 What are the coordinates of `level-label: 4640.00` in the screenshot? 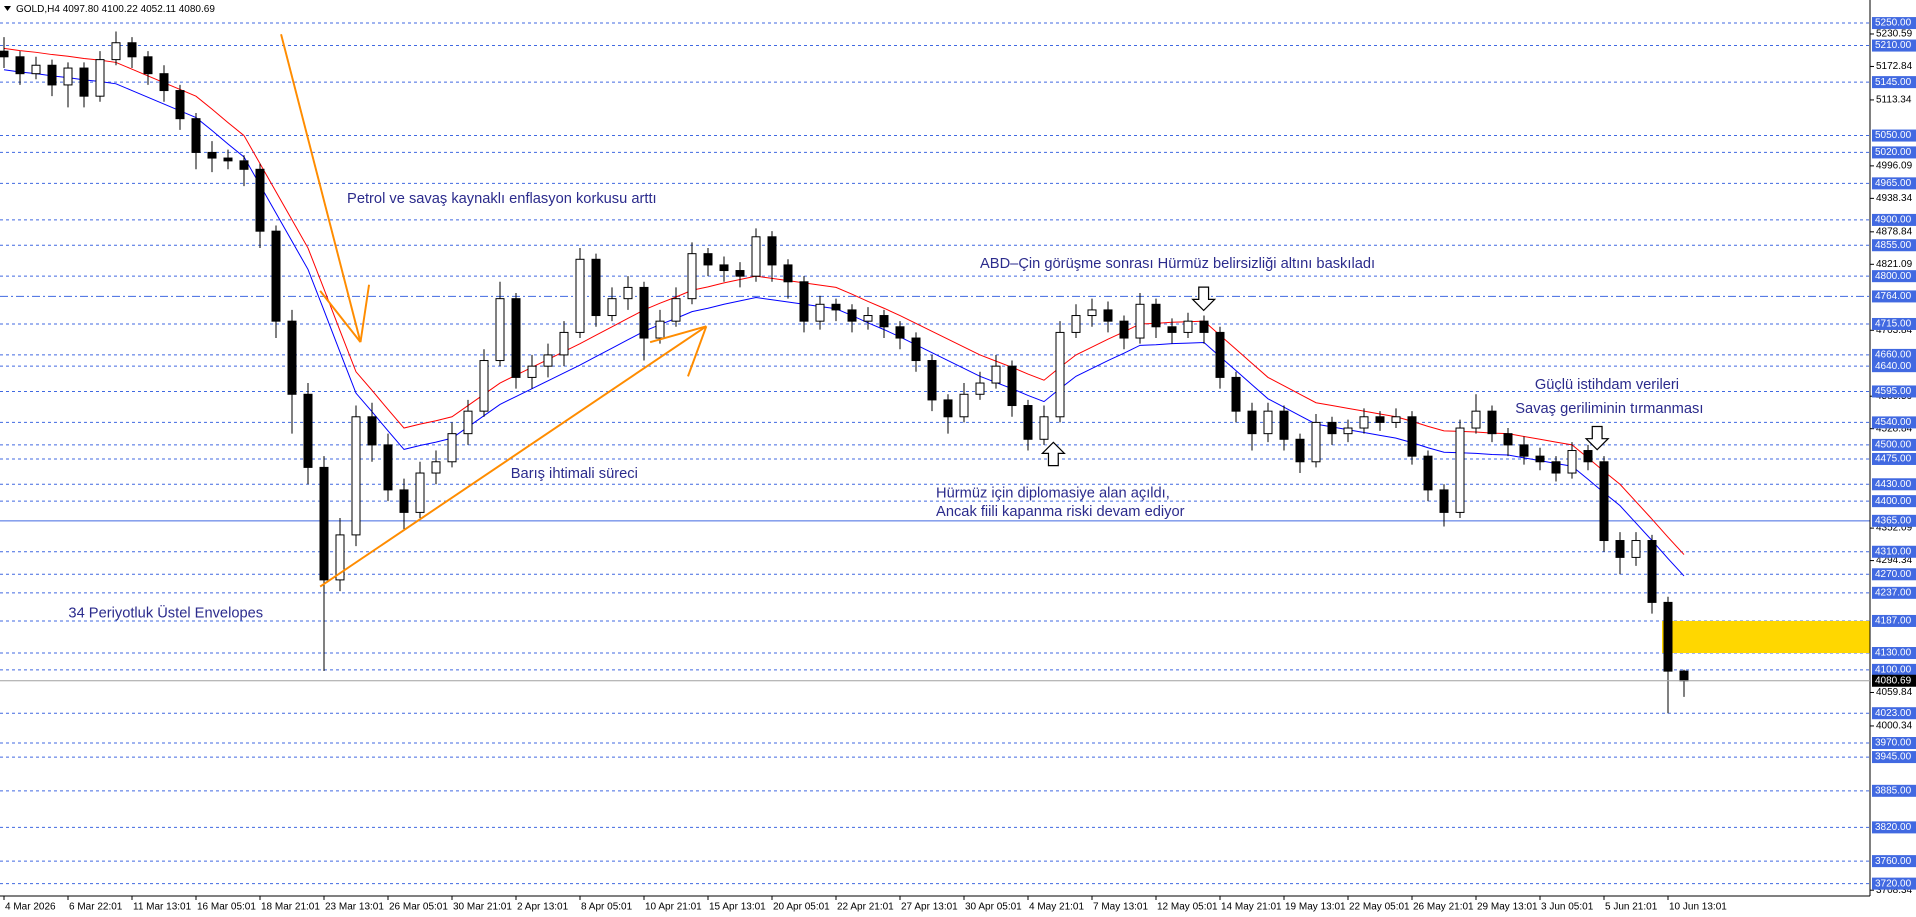 It's located at (1893, 366).